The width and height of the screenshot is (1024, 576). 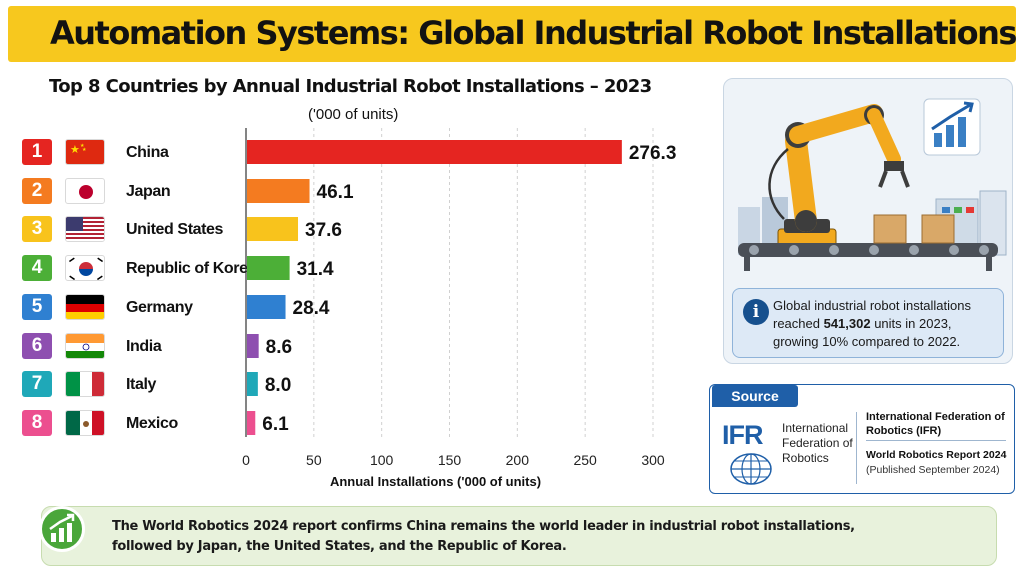 What do you see at coordinates (323, 230) in the screenshot?
I see `bar-value-label: 37.6` at bounding box center [323, 230].